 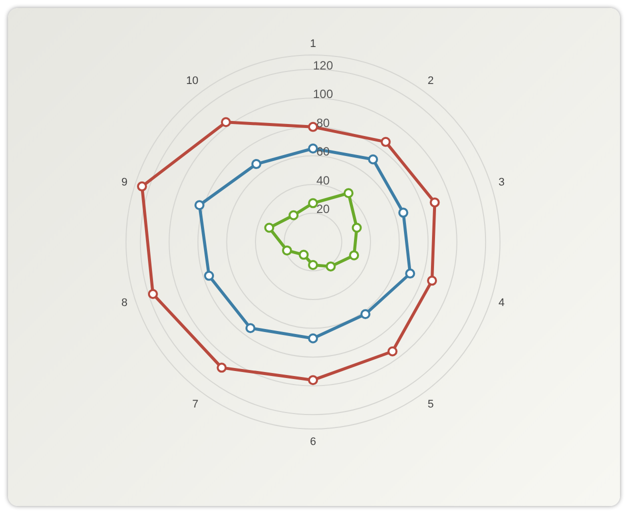 What do you see at coordinates (323, 65) in the screenshot?
I see `y-tick-label: 120` at bounding box center [323, 65].